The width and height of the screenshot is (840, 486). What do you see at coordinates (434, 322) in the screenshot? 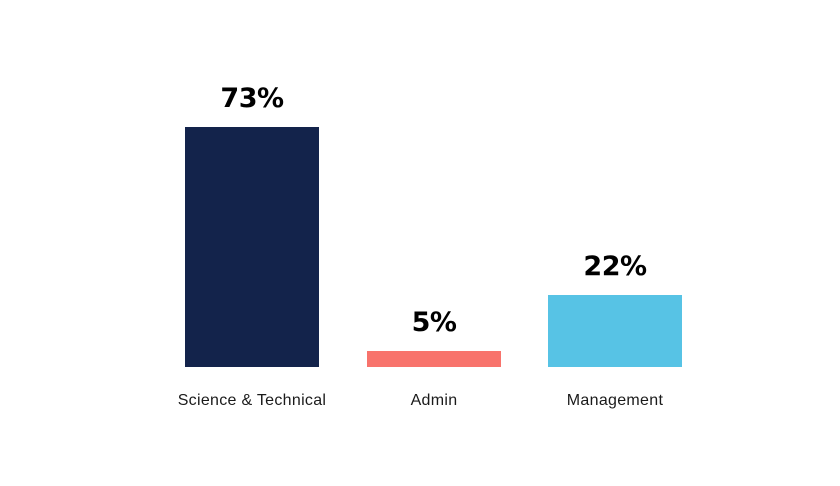
I see `bar-value-label-admin: 5%` at bounding box center [434, 322].